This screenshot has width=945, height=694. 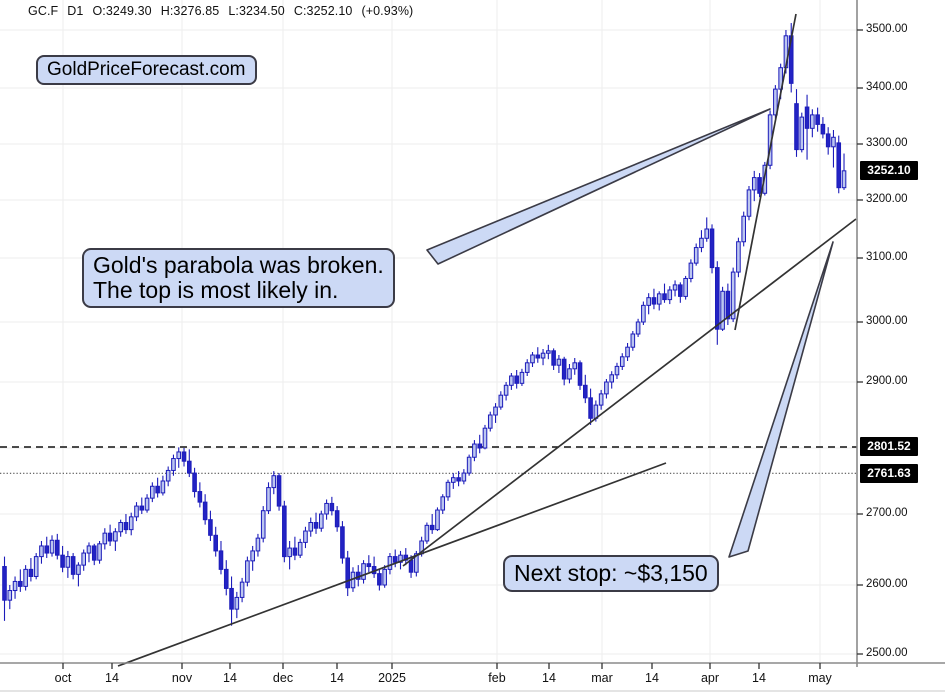 I want to click on price-tick-label: 2700.00, so click(x=887, y=513).